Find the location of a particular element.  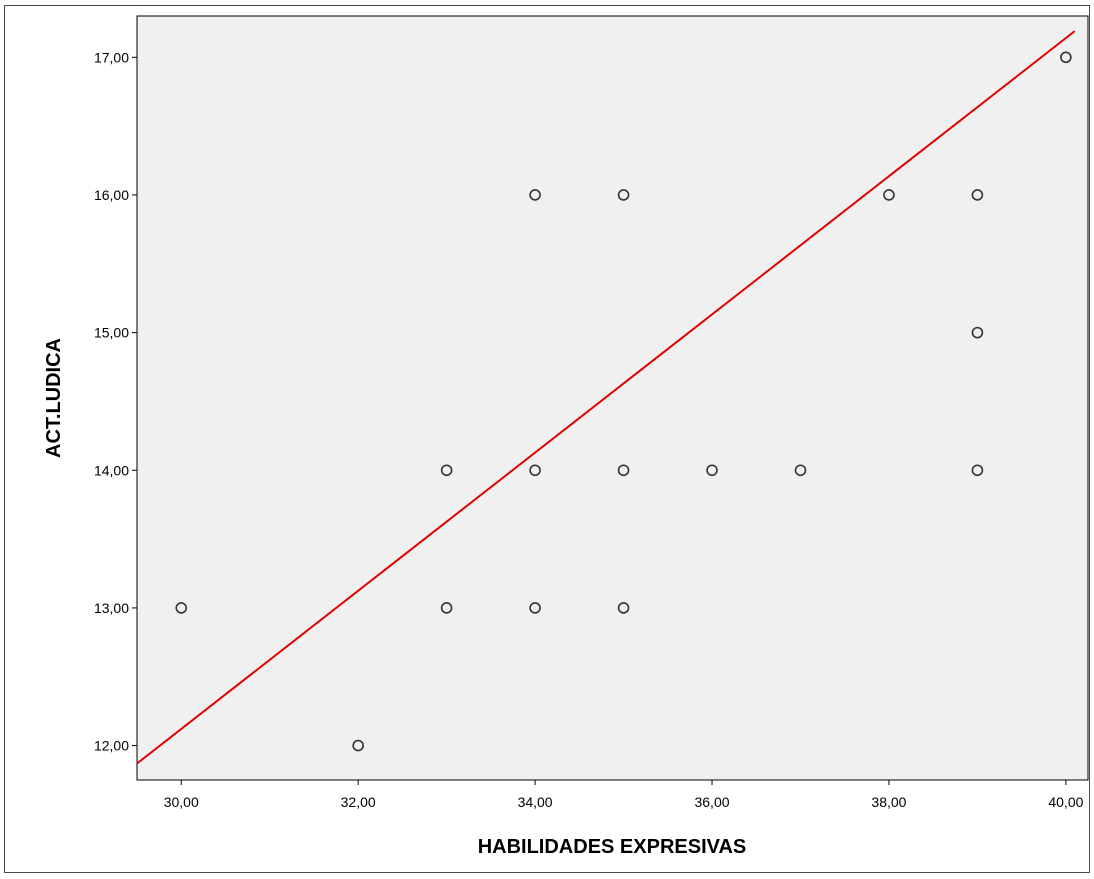

x-tick-label: 40,00 is located at coordinates (1065, 802).